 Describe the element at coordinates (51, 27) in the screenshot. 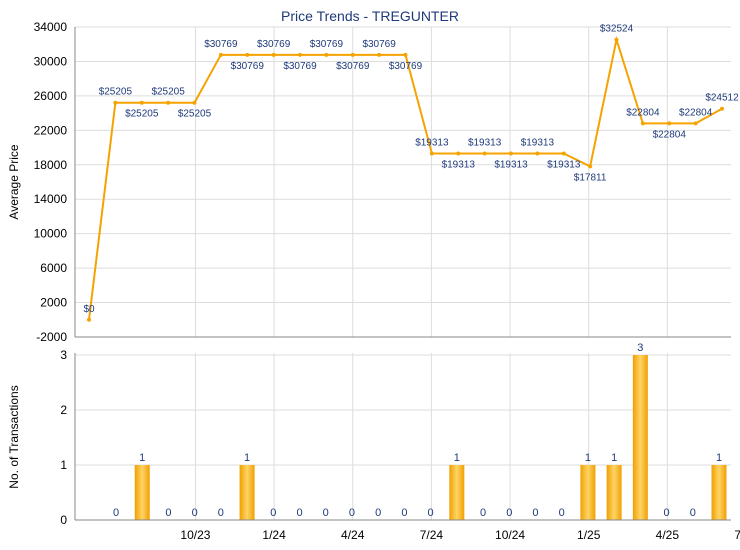

I see `top-y-tick-label: 34000` at that location.